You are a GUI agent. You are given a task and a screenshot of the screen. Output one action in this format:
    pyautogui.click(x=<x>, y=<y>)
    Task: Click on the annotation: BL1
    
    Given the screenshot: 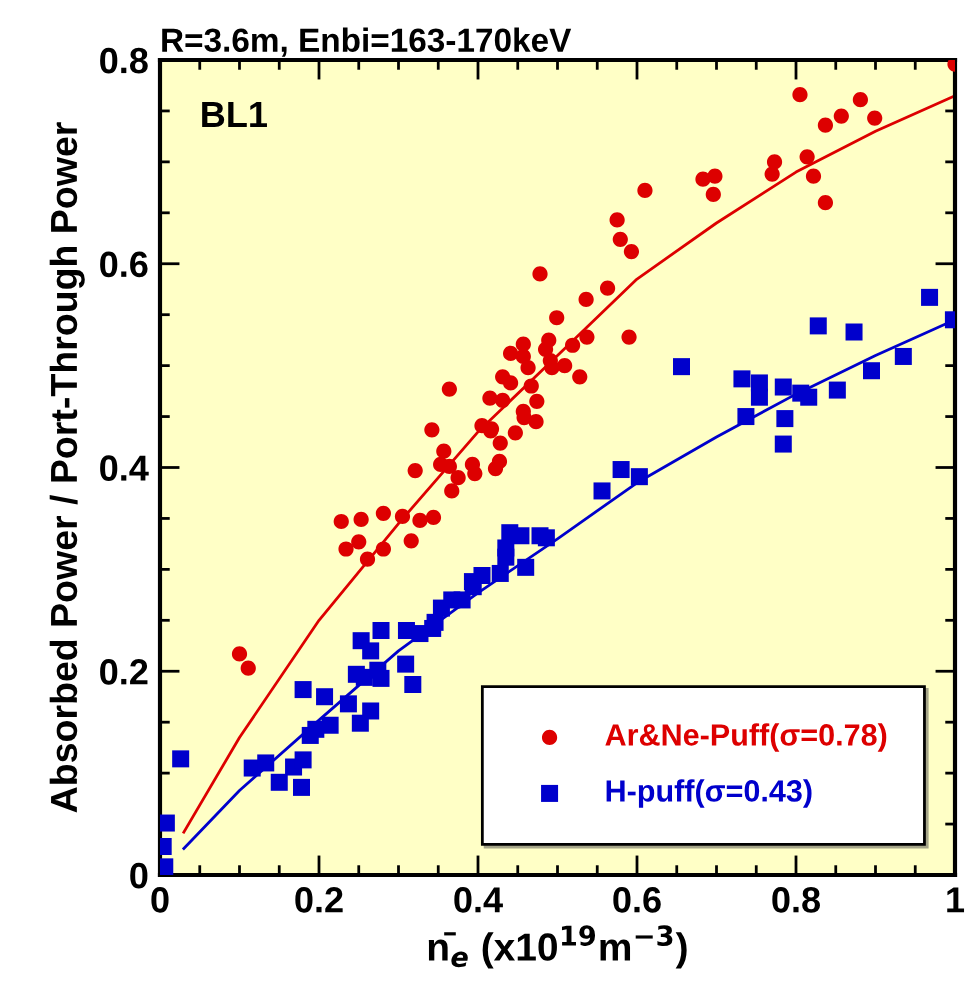 What is the action you would take?
    pyautogui.click(x=234, y=114)
    